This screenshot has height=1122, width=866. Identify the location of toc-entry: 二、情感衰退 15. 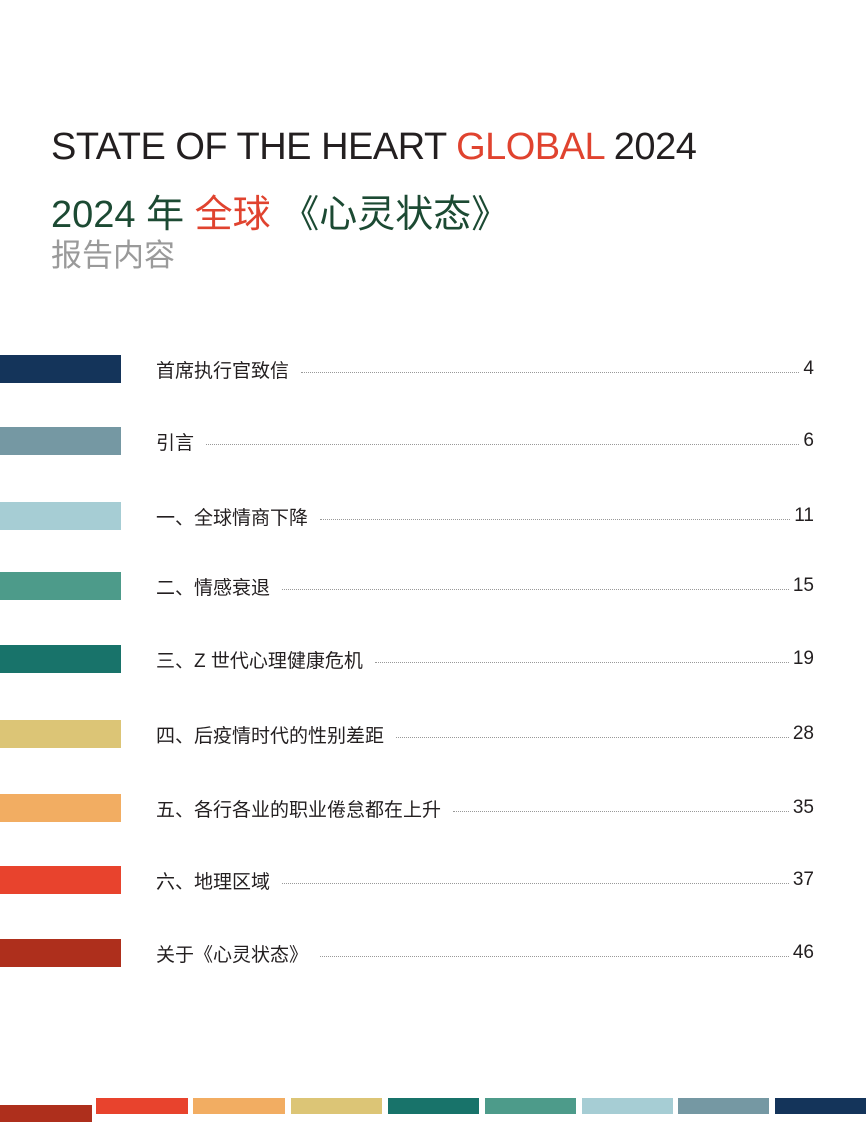
(485, 586).